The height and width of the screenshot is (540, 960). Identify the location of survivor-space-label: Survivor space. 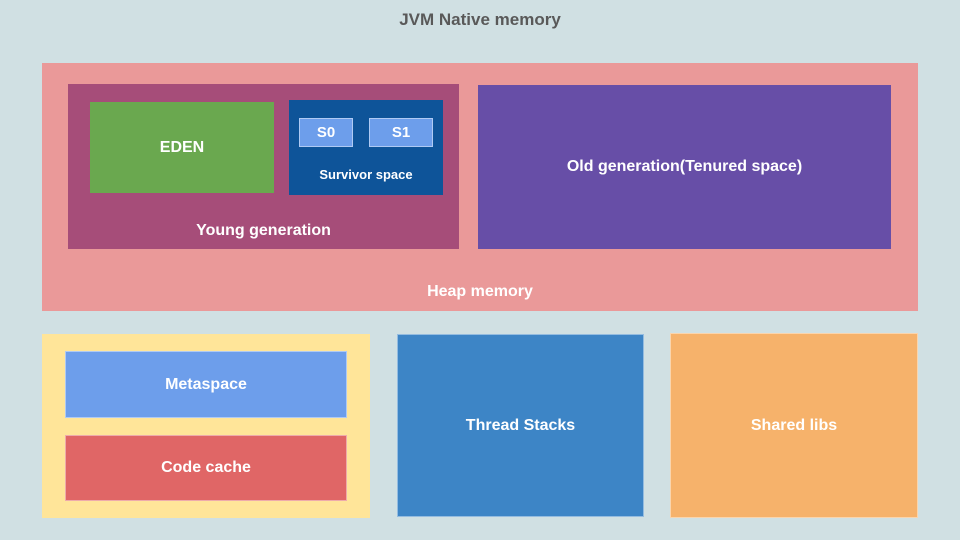
(366, 174).